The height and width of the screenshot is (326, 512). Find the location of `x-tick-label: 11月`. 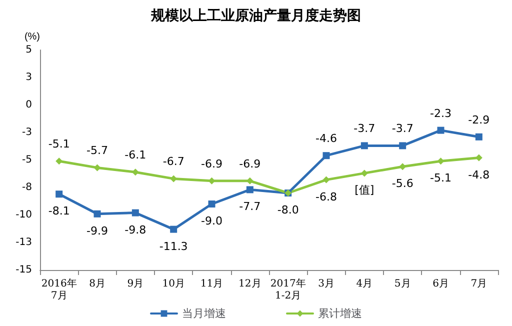

x-tick-label: 11月 is located at coordinates (212, 284).